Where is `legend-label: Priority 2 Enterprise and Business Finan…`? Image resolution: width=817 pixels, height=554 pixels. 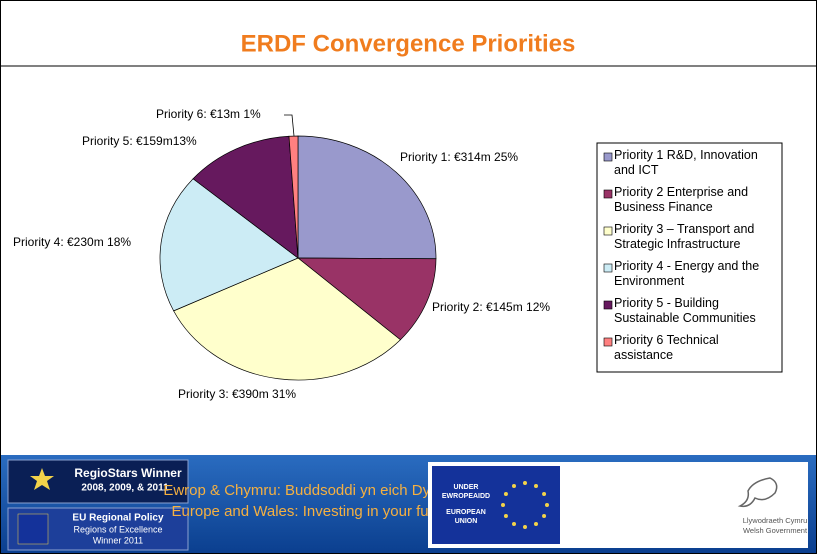 legend-label: Priority 2 Enterprise and Business Finan… is located at coordinates (681, 199).